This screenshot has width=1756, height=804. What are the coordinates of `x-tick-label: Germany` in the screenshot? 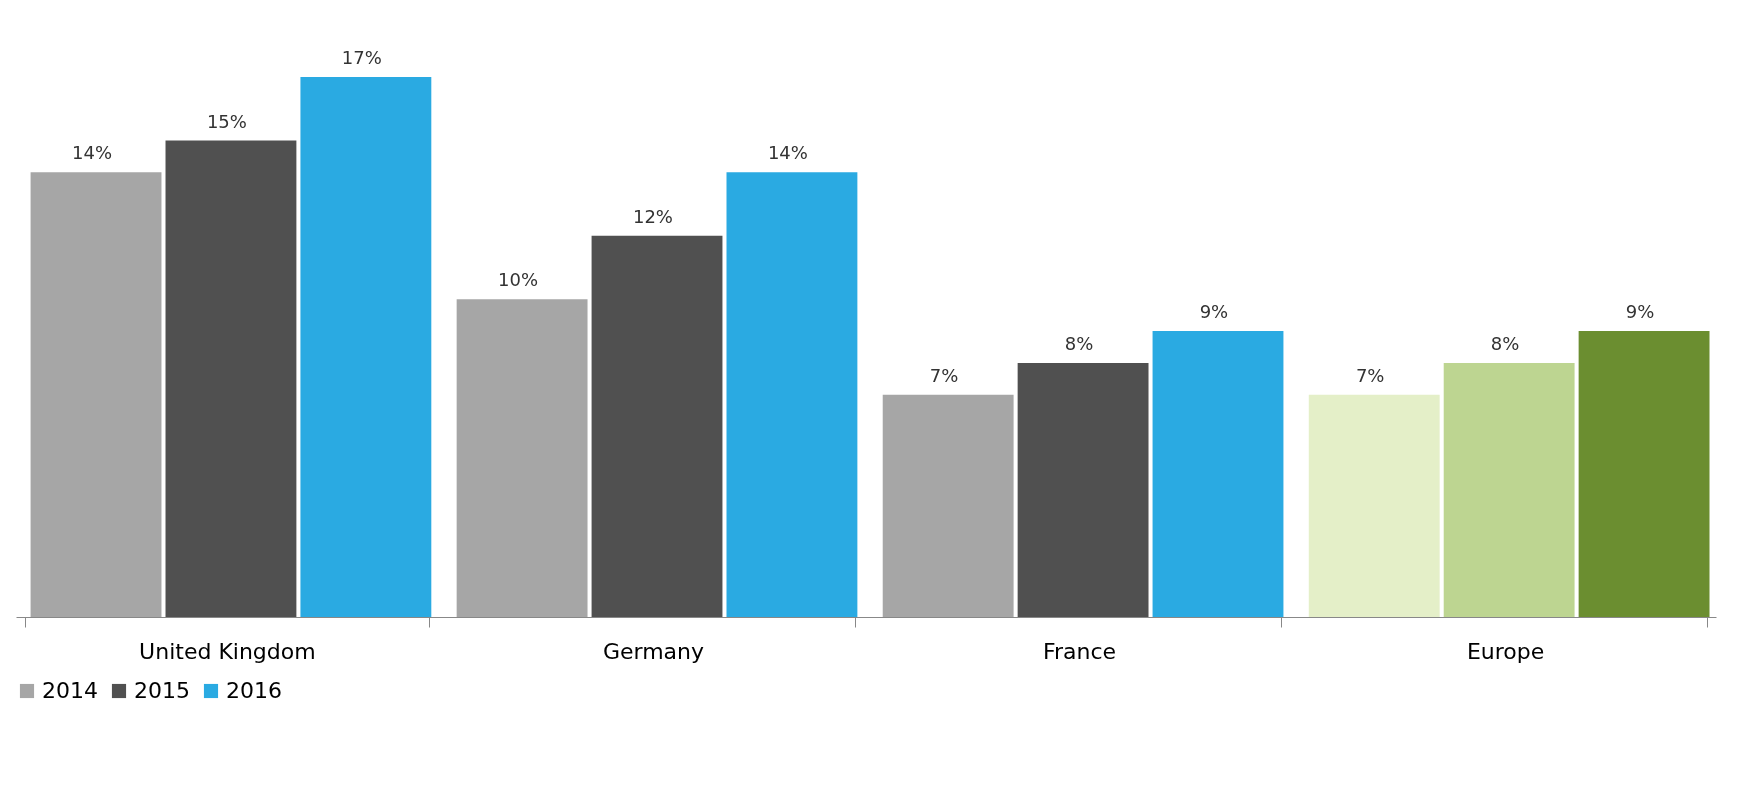 It's located at (653, 651).